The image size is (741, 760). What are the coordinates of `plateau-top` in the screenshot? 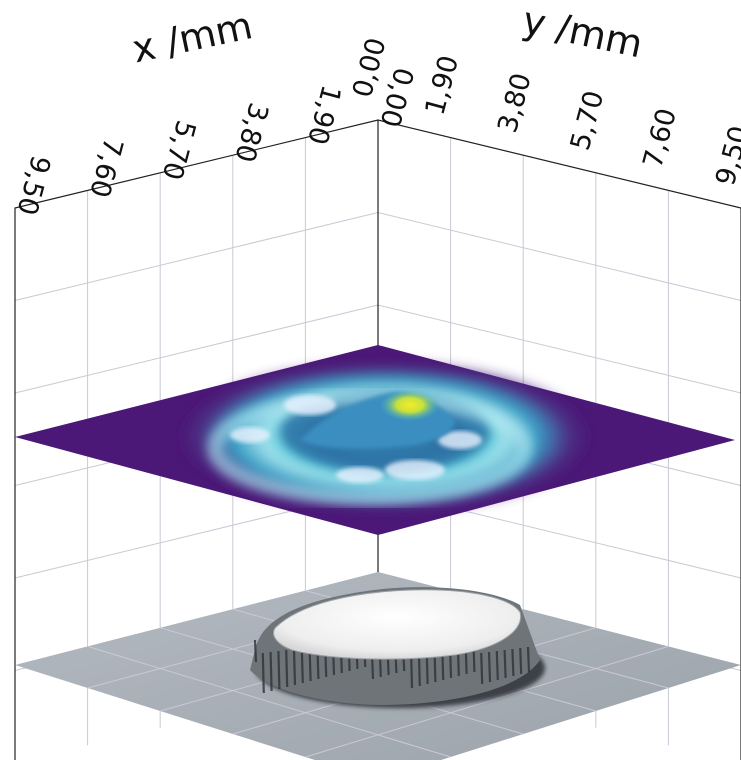 It's located at (397, 624).